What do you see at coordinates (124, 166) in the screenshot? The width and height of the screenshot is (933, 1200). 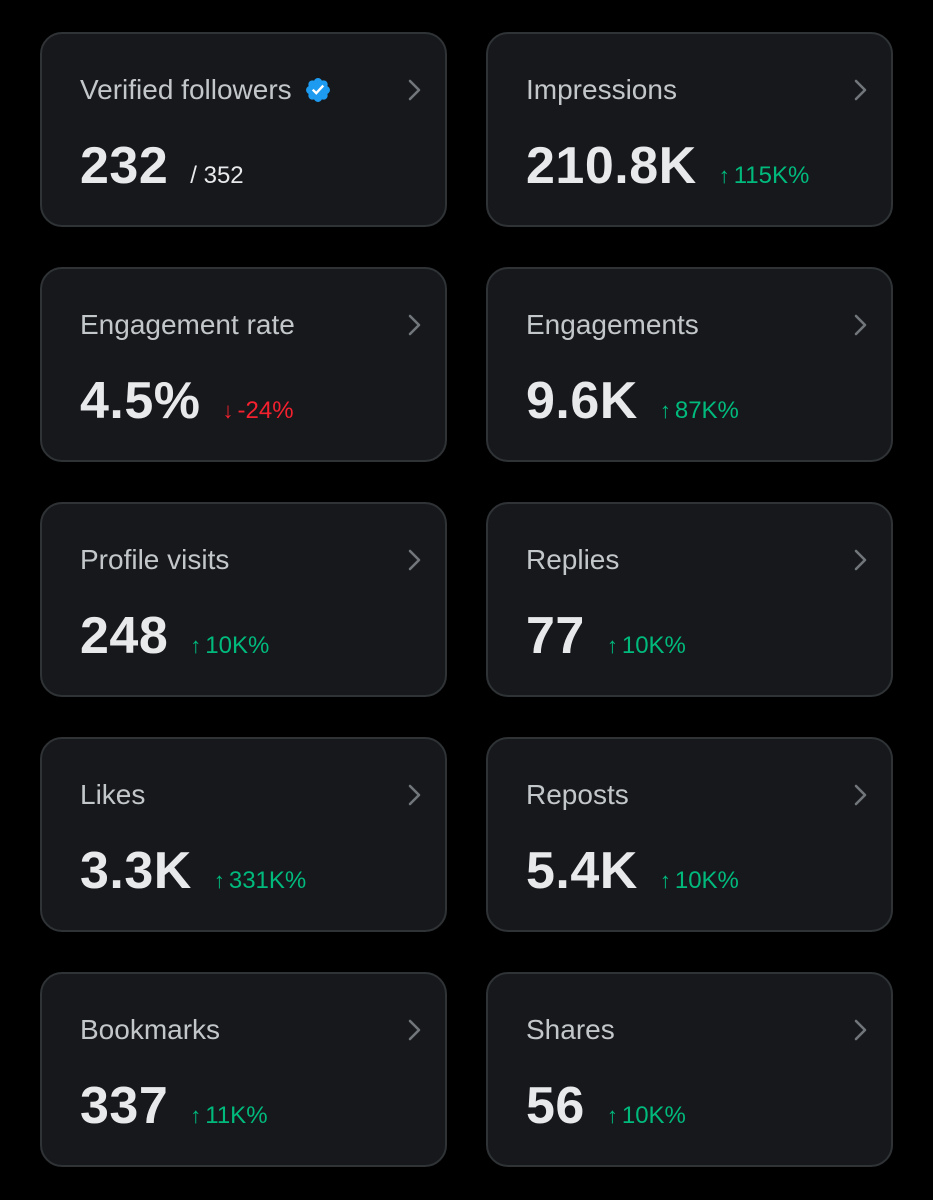 I see `metric-value: 232` at bounding box center [124, 166].